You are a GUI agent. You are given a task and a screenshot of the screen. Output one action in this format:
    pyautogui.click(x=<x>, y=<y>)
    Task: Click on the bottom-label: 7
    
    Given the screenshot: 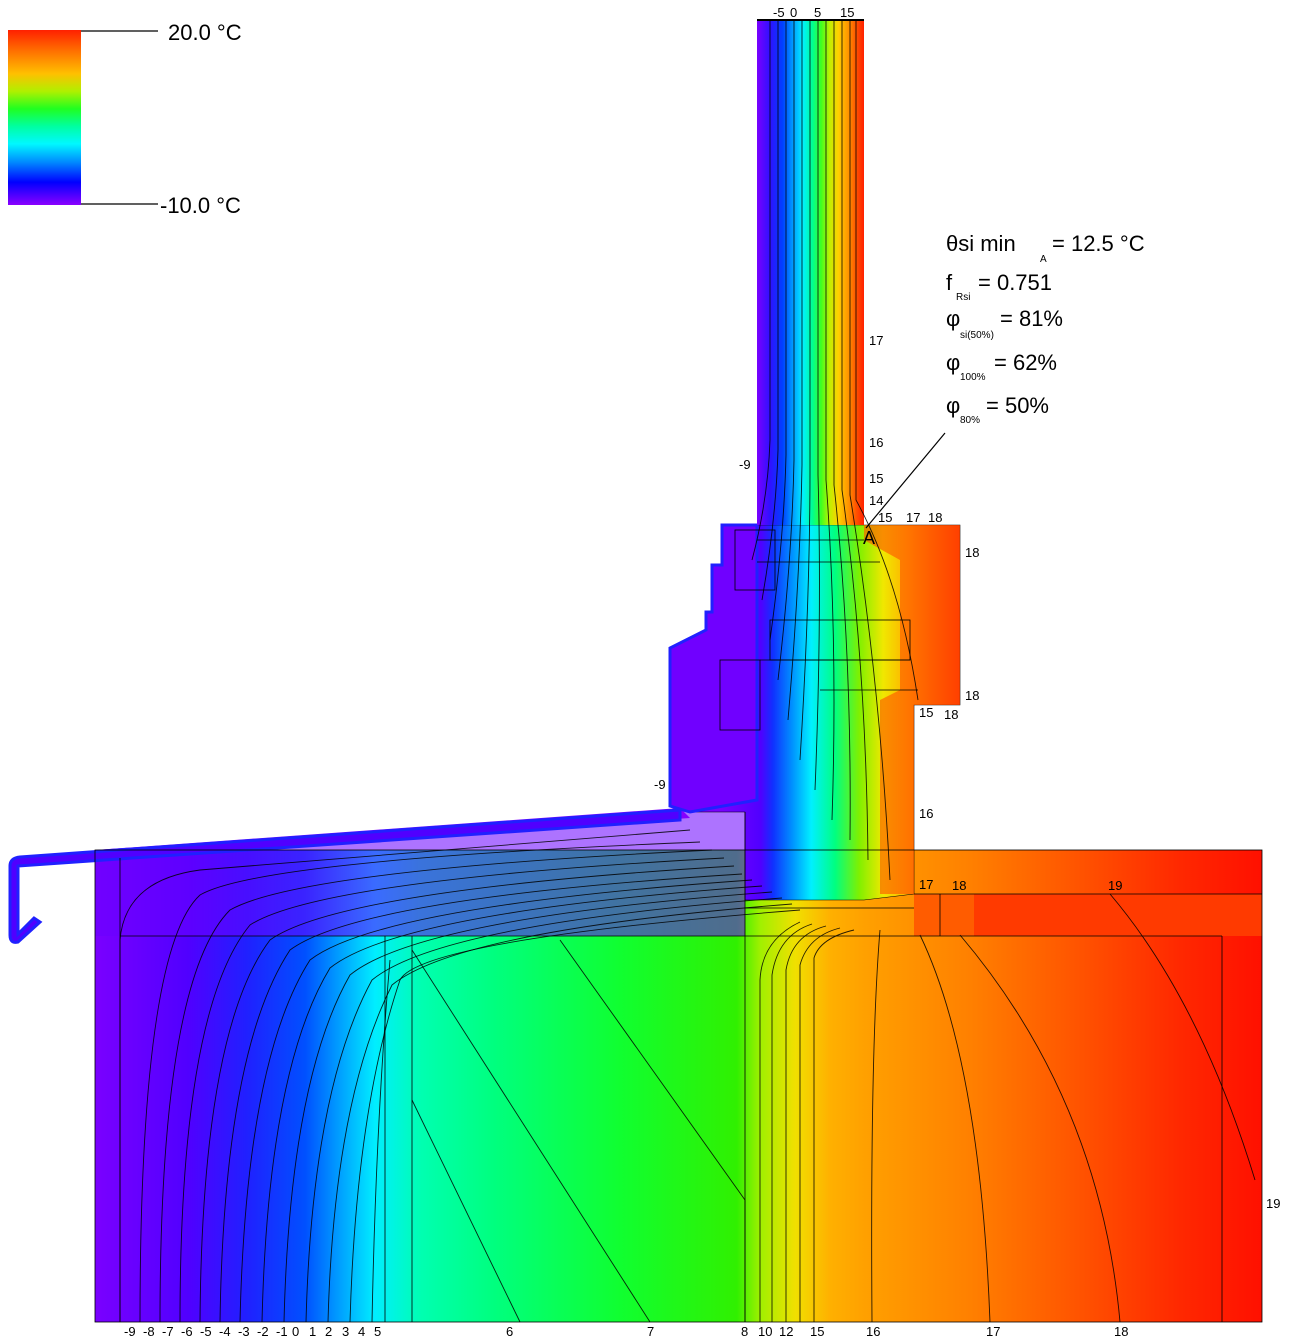 What is the action you would take?
    pyautogui.click(x=650, y=1331)
    